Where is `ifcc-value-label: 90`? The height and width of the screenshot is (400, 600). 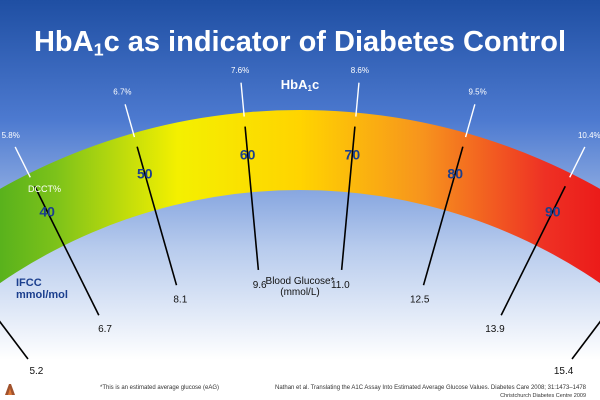
ifcc-value-label: 90 is located at coordinates (553, 211).